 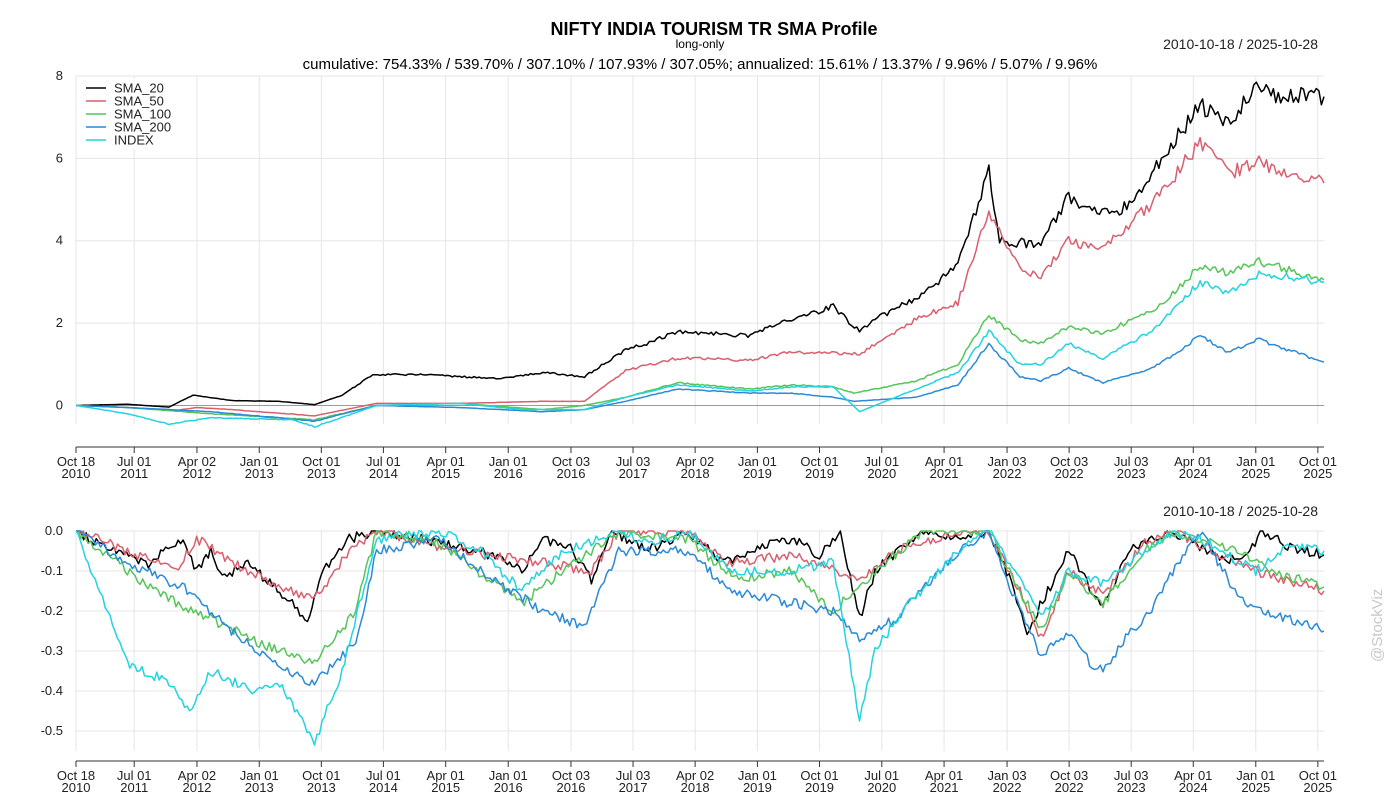 What do you see at coordinates (1240, 511) in the screenshot?
I see `bottom-date-range: 2010-10-18 / 2025-10-28` at bounding box center [1240, 511].